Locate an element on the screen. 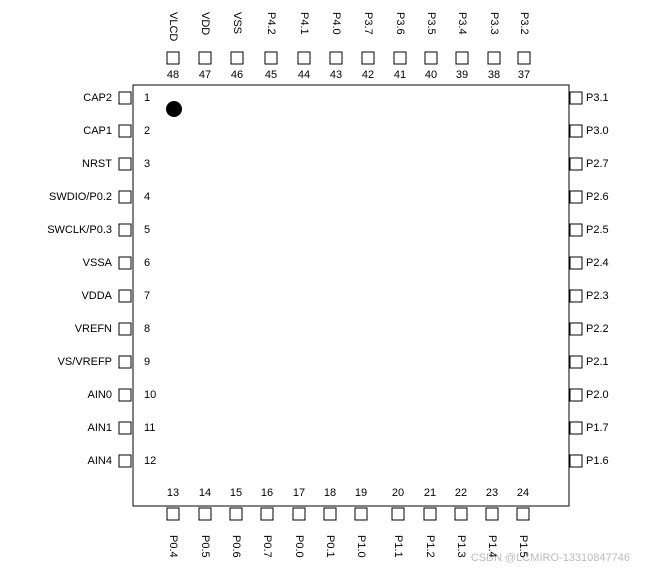 This screenshot has width=652, height=571. pin-name: P1.1 is located at coordinates (398, 546).